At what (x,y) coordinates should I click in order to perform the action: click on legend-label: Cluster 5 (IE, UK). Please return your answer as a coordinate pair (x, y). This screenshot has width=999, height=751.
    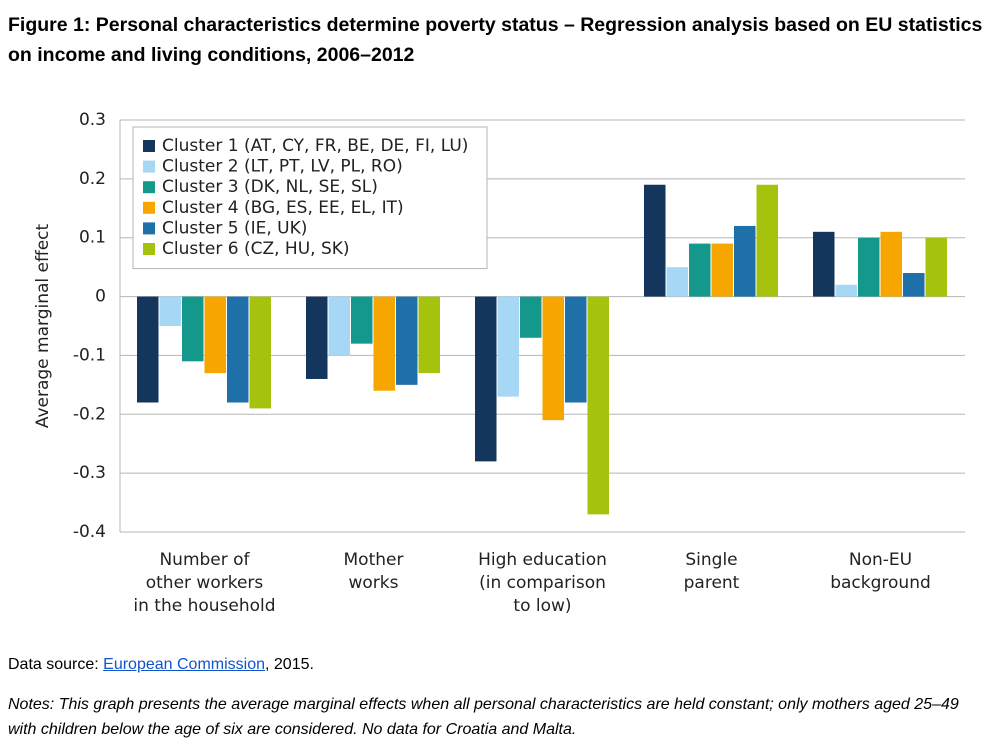
    Looking at the image, I should click on (234, 228).